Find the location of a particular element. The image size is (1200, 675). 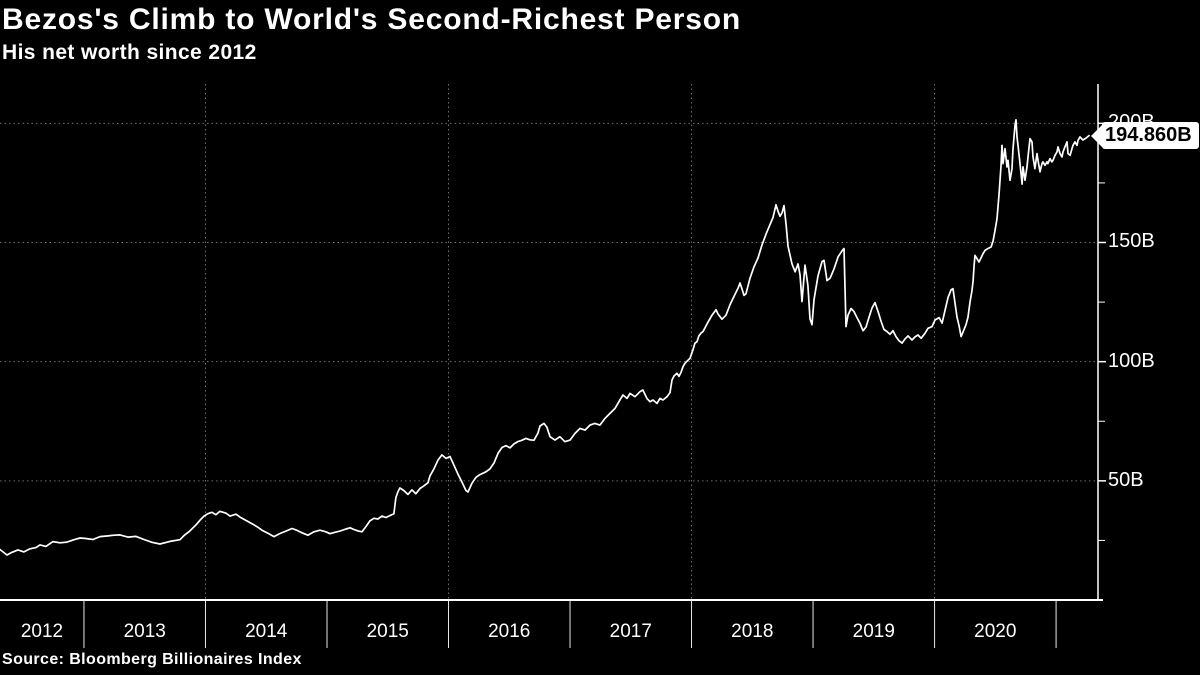

chart-subtitle: His net worth since 2012 is located at coordinates (129, 52).